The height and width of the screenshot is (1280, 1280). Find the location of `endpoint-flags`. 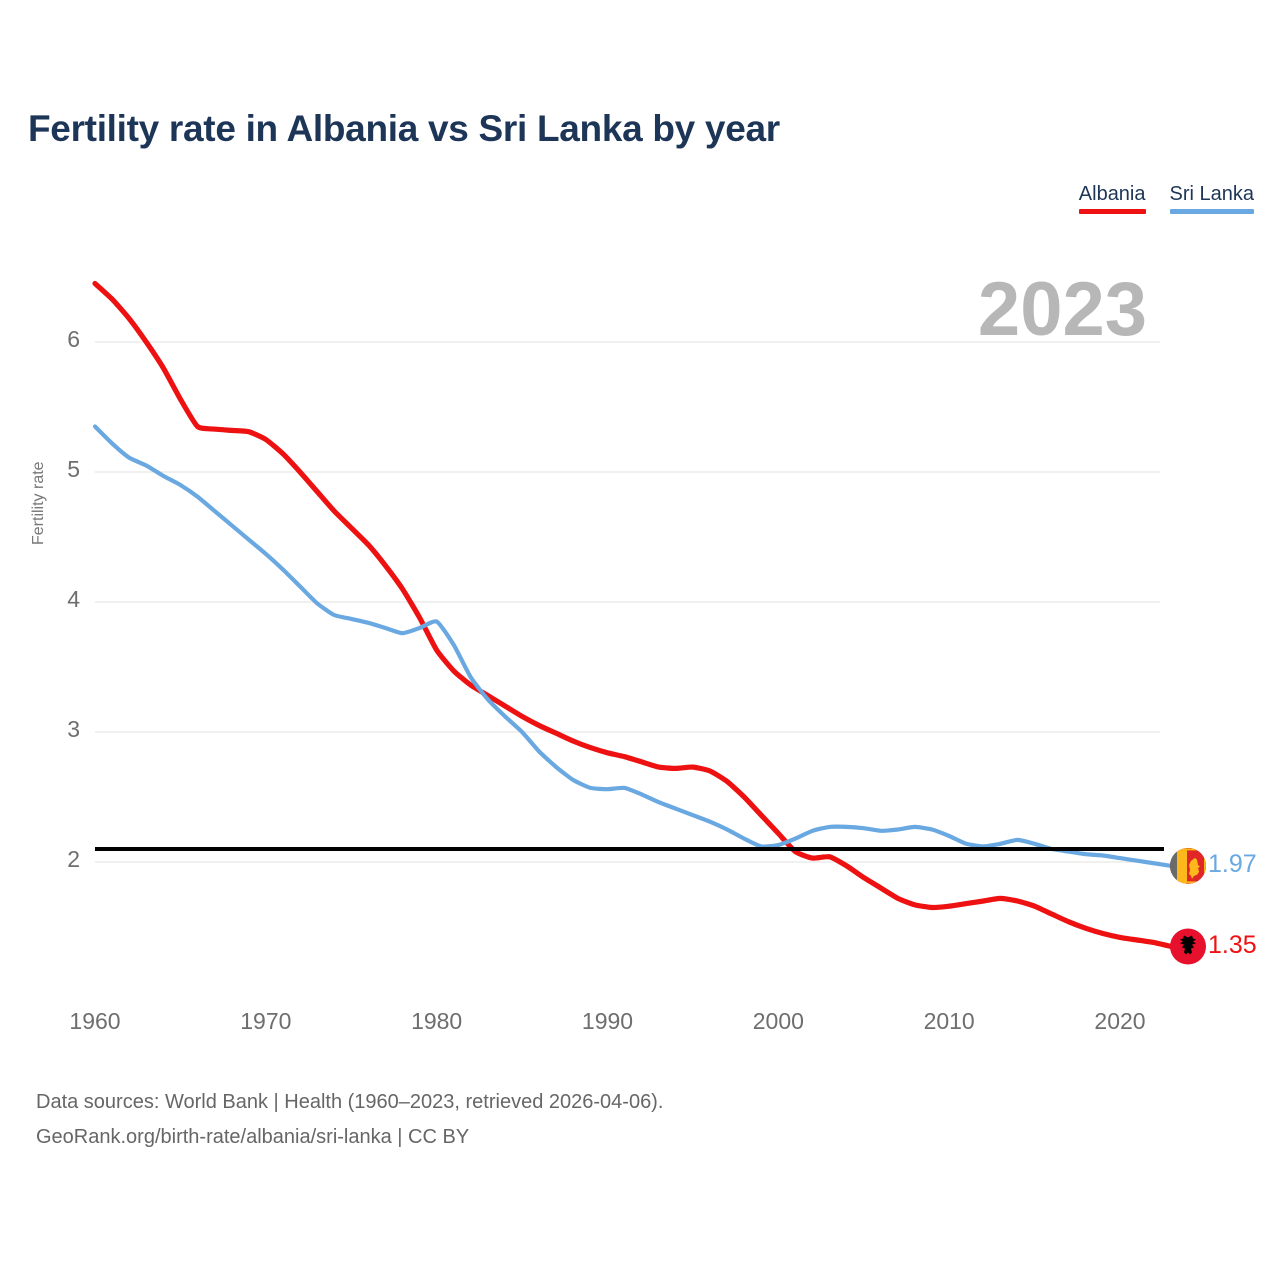

endpoint-flags is located at coordinates (1188, 906).